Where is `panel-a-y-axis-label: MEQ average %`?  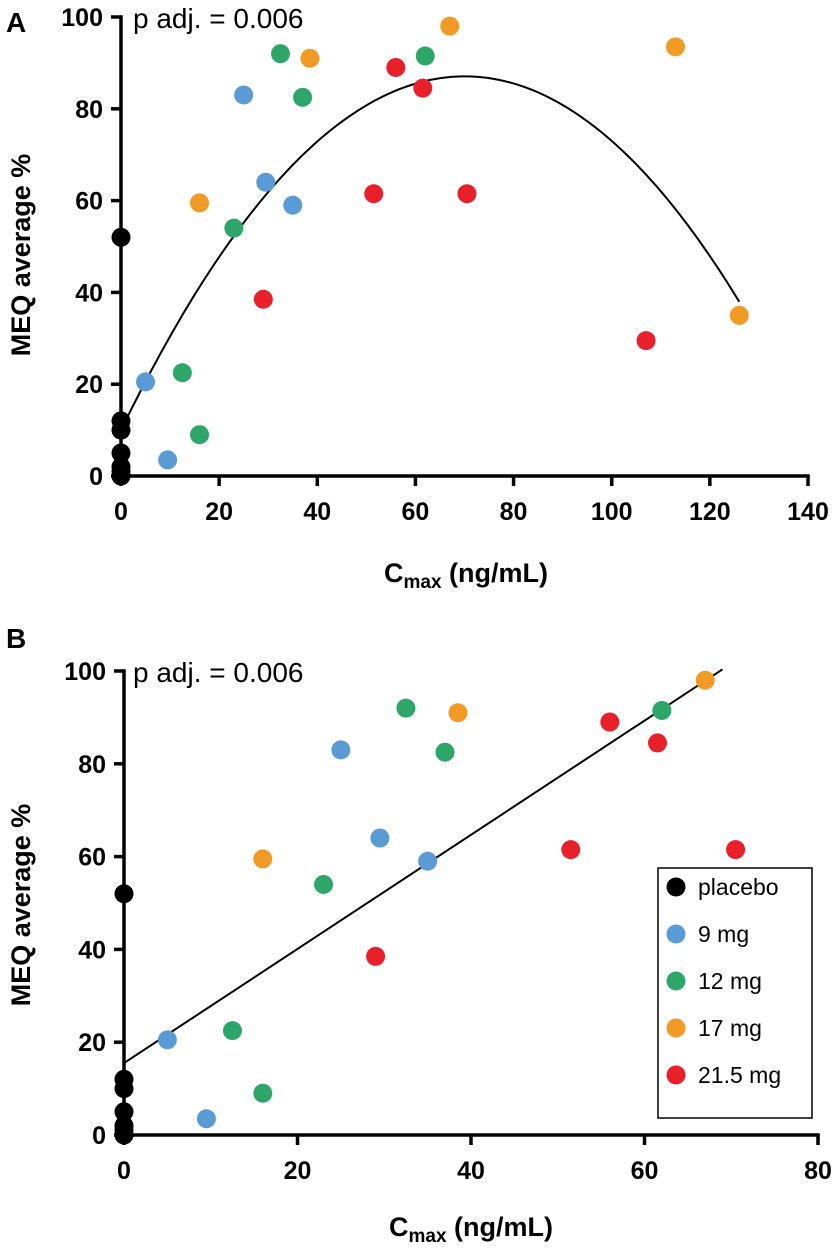 panel-a-y-axis-label: MEQ average % is located at coordinates (21, 255).